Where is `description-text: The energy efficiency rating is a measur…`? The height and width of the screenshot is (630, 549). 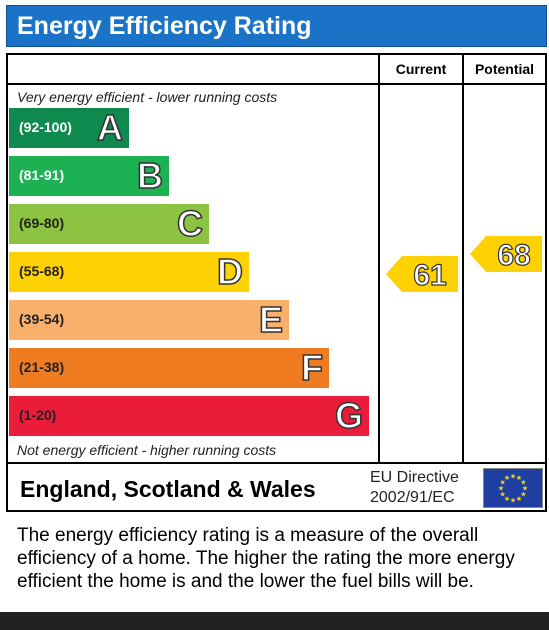
description-text: The energy efficiency rating is a measur… is located at coordinates (266, 558).